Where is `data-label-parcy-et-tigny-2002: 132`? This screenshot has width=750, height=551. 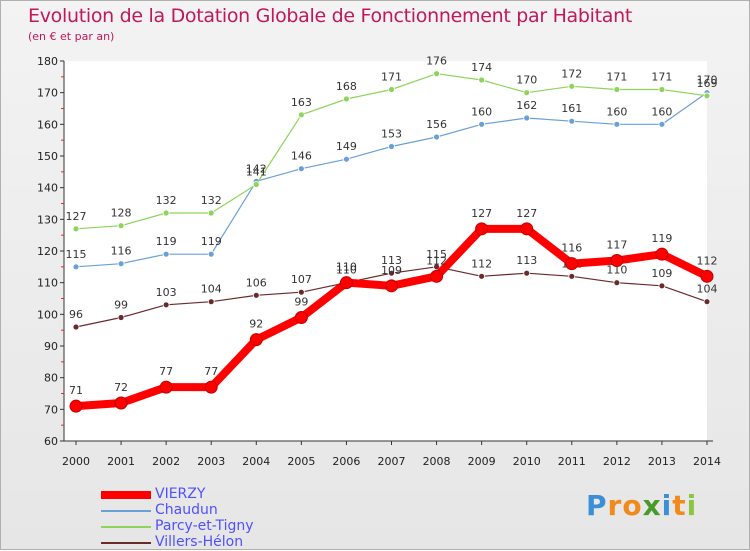
data-label-parcy-et-tigny-2002: 132 is located at coordinates (166, 200).